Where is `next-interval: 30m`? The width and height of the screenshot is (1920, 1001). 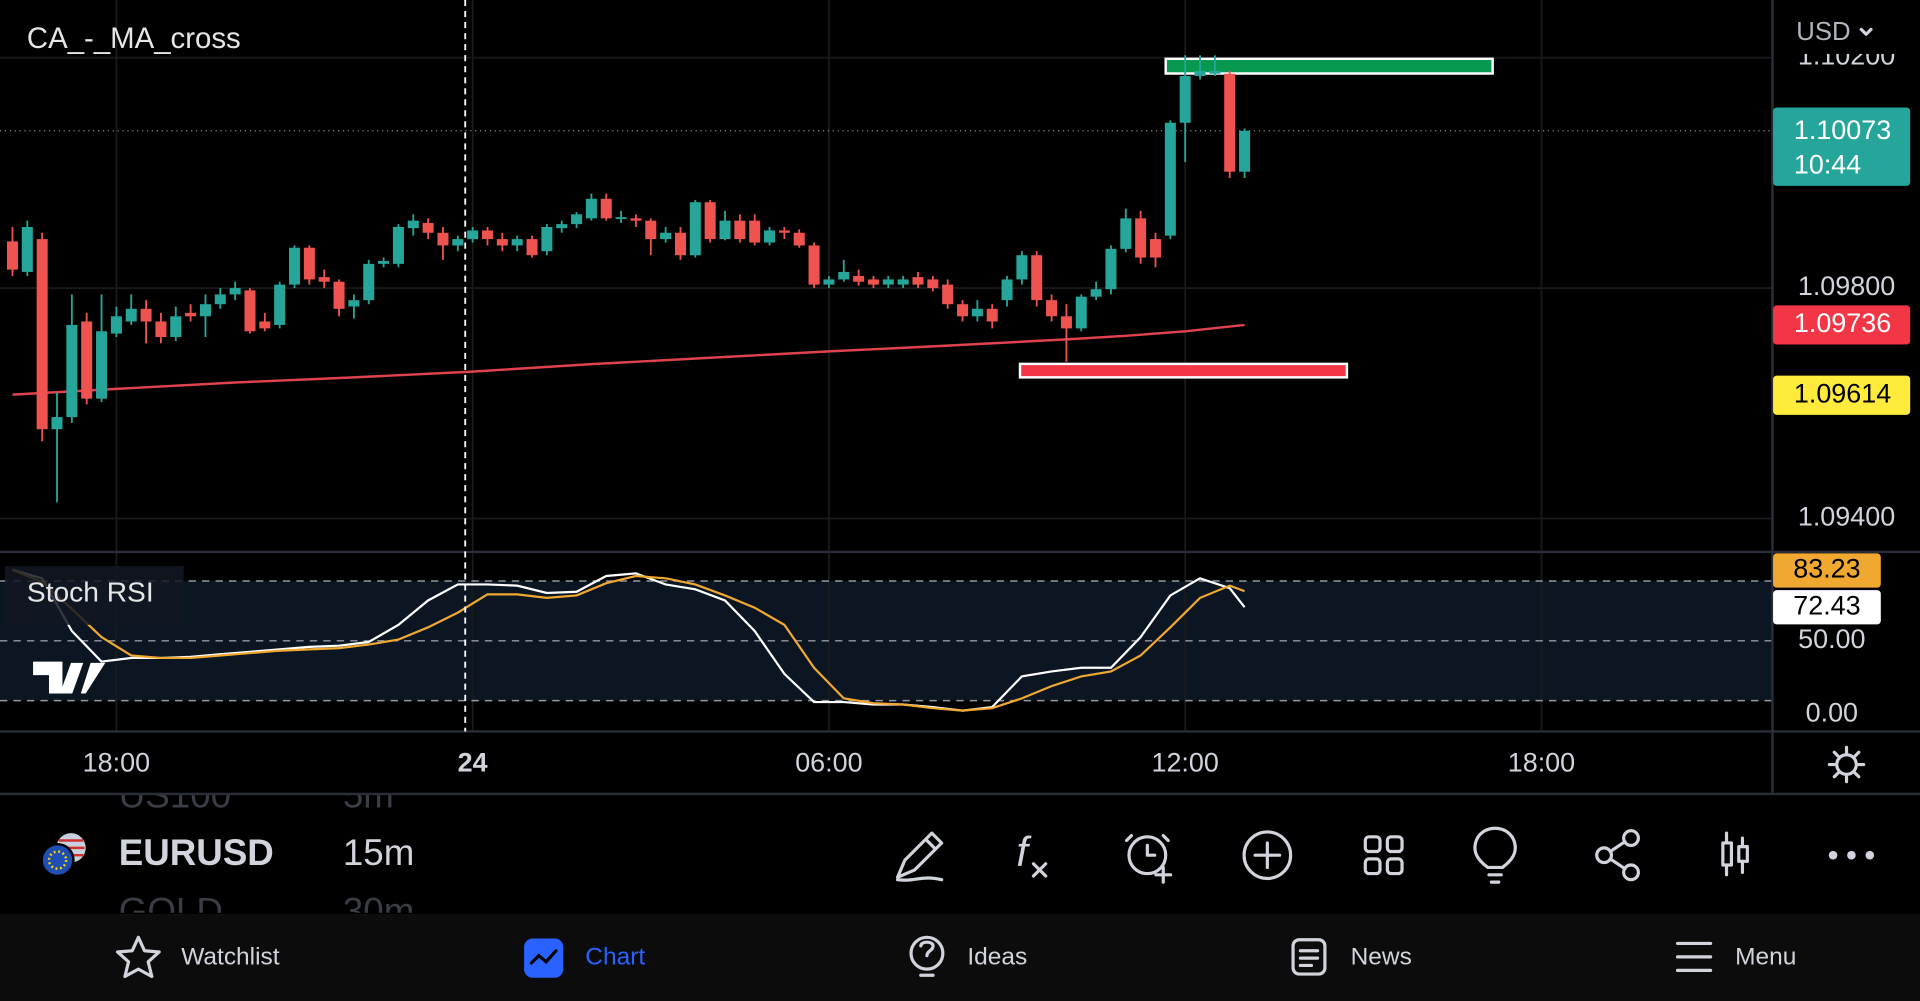 next-interval: 30m is located at coordinates (378, 911).